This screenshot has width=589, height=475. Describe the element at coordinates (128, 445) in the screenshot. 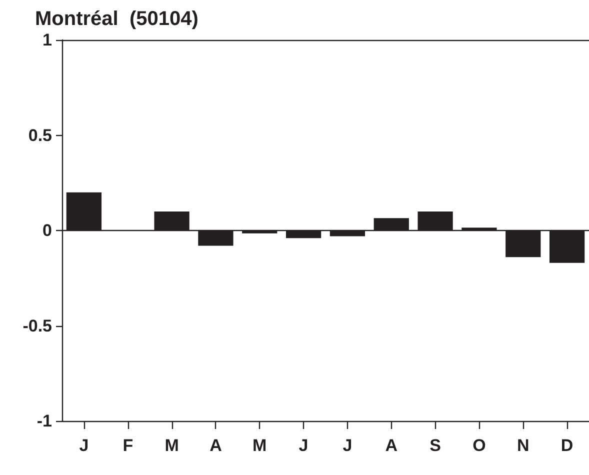

I see `x-tick-label: F` at that location.